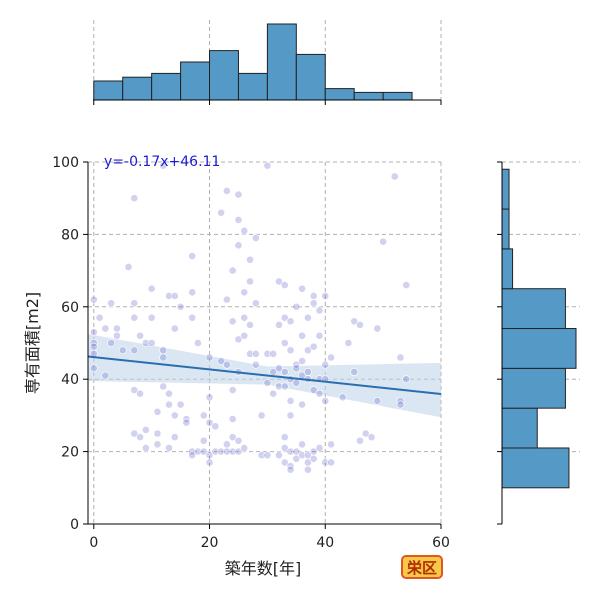 This screenshot has height=600, width=600. I want to click on x-tick-label: 0, so click(93, 543).